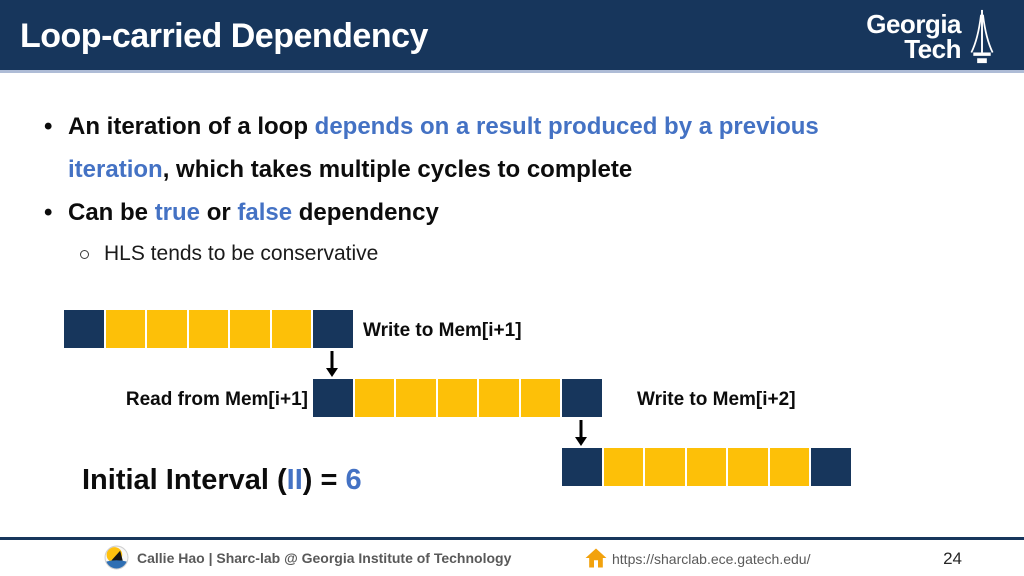 This screenshot has height=576, width=1024. Describe the element at coordinates (913, 24) in the screenshot. I see `logo-word-georgia: Georgia` at that location.